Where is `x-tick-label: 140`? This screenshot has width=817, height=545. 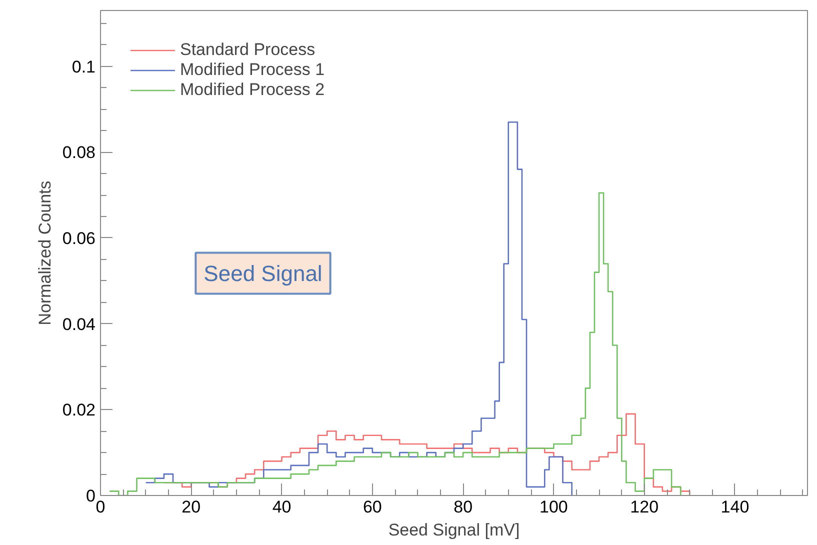 x-tick-label: 140 is located at coordinates (735, 507).